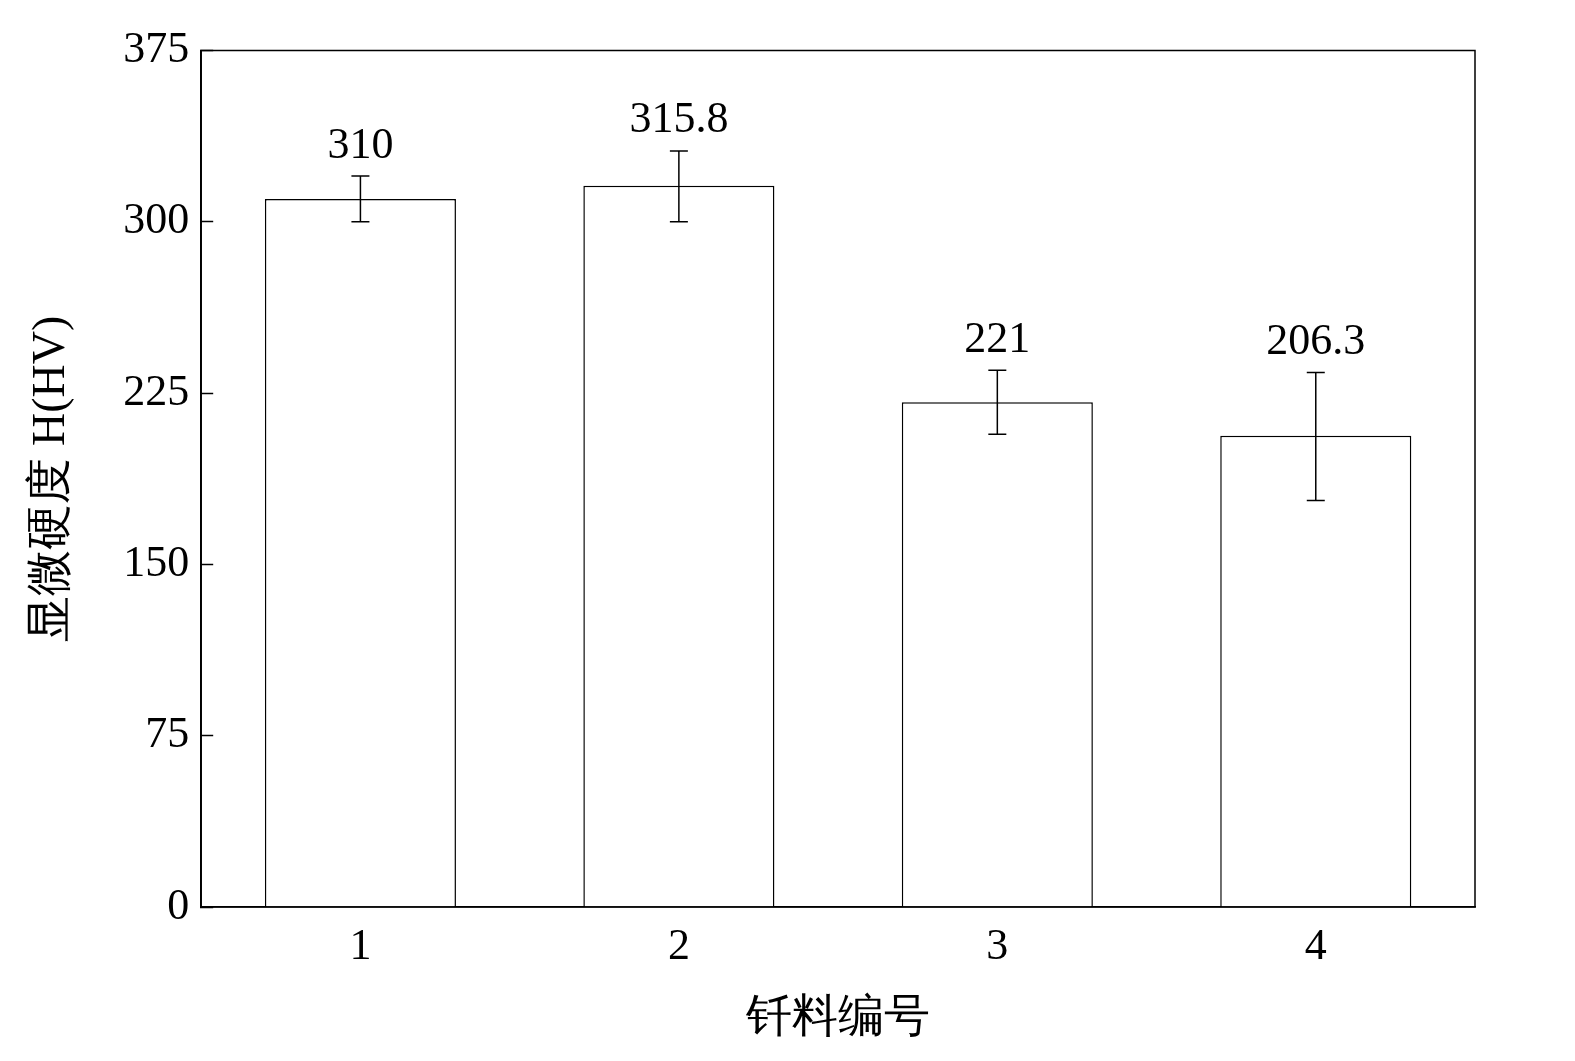 The height and width of the screenshot is (1061, 1575). Describe the element at coordinates (156, 47) in the screenshot. I see `y-tick-label: 375` at that location.